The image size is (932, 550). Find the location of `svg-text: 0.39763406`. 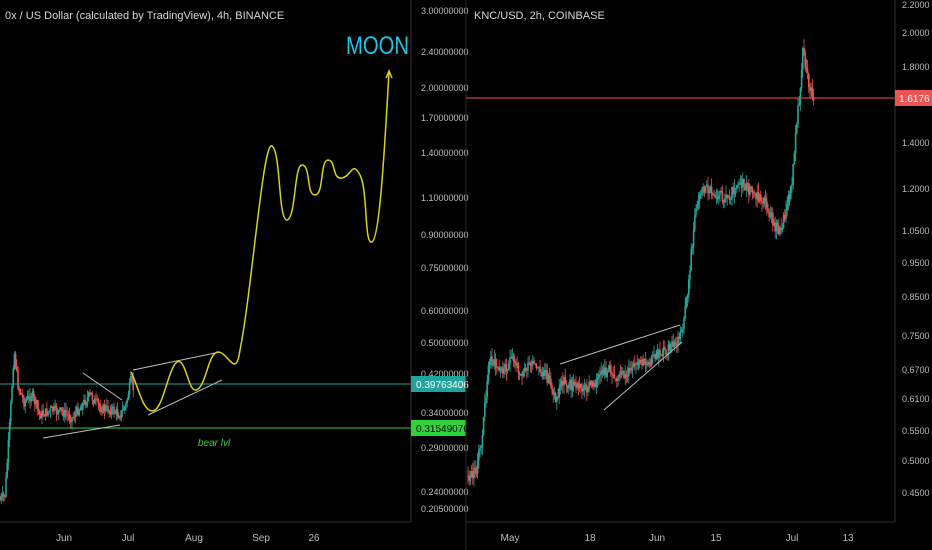

svg-text: 0.39763406 is located at coordinates (442, 385).